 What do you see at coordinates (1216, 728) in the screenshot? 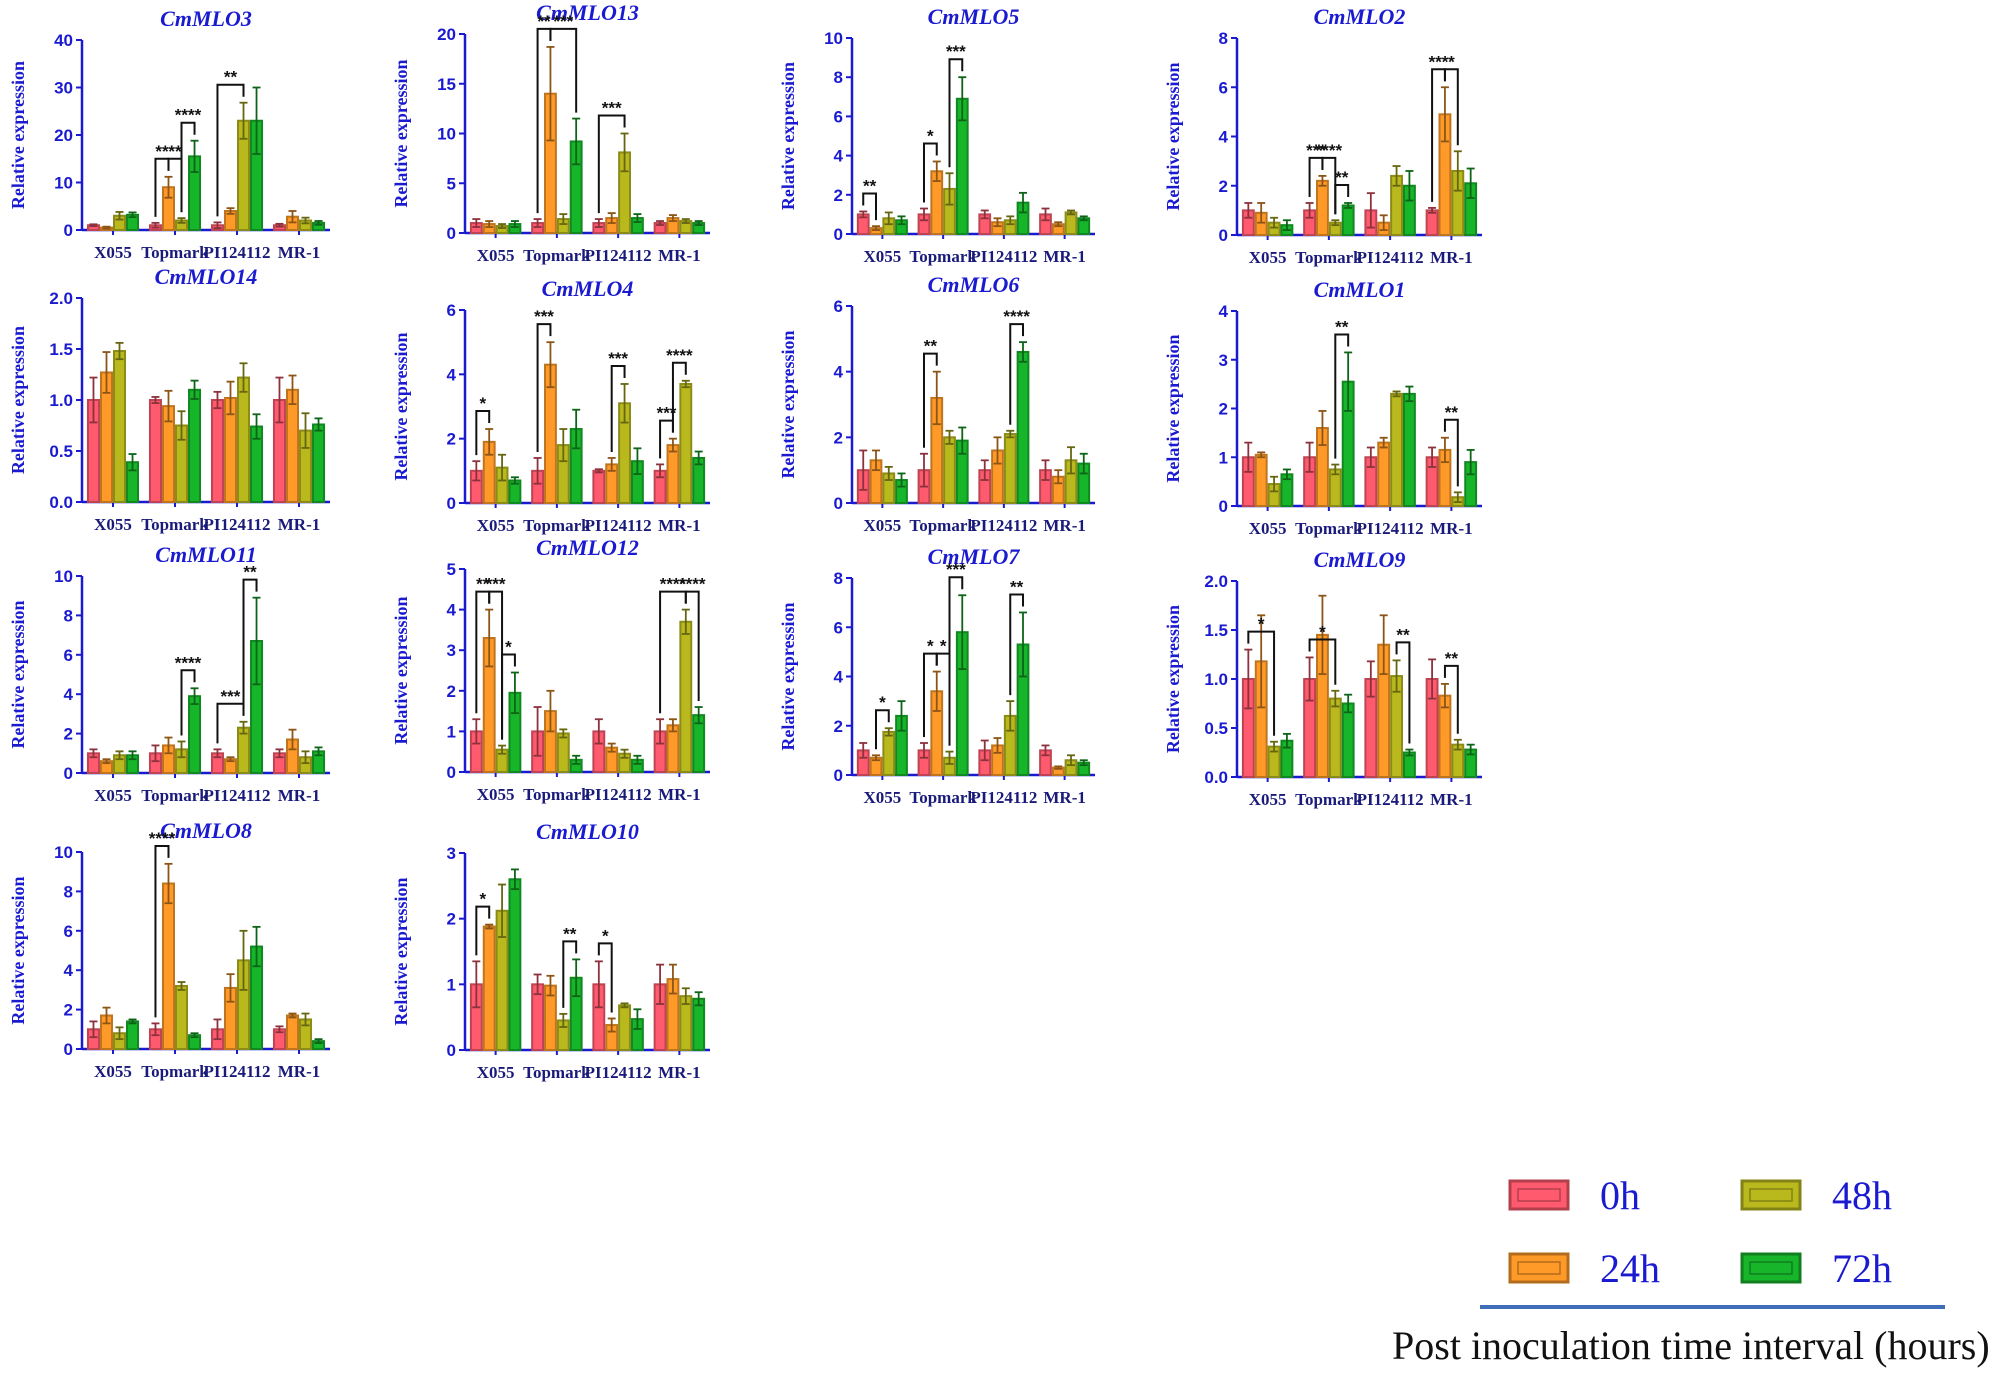
I see `y-tick-label: 0.5` at bounding box center [1216, 728].